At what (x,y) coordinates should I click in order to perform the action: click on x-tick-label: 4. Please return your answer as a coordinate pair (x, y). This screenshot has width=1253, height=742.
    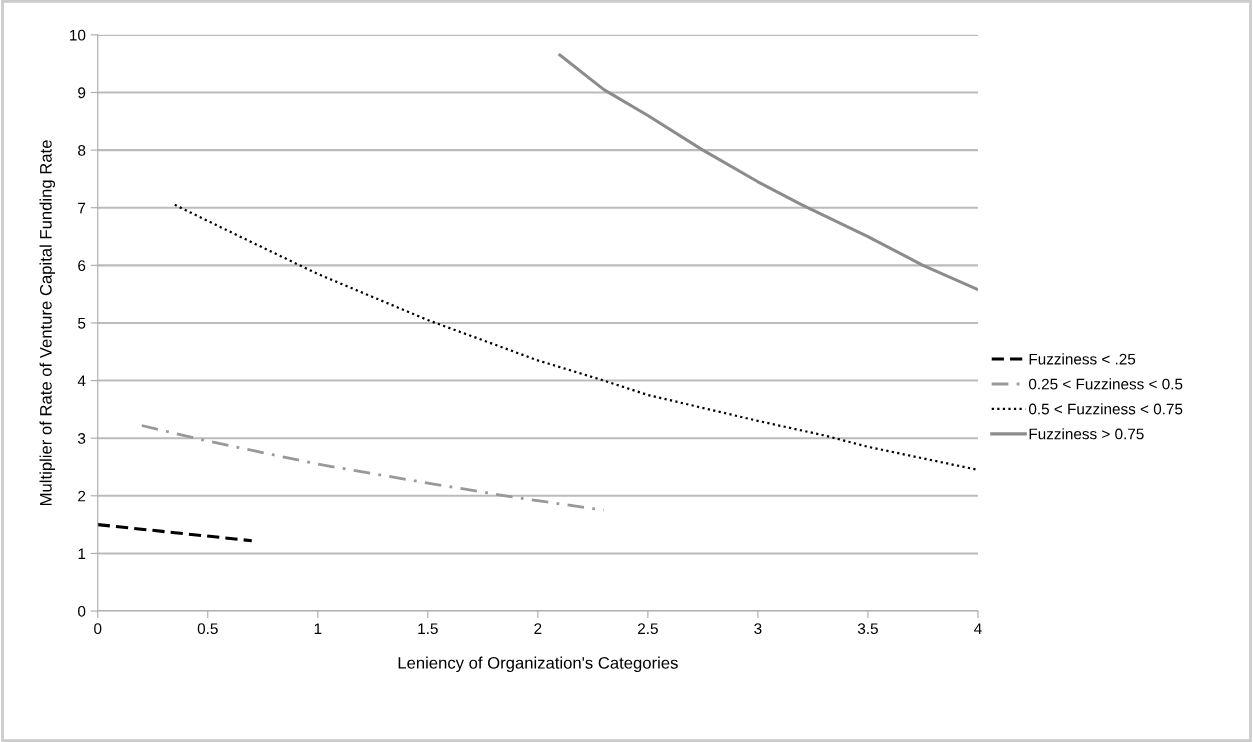
    Looking at the image, I should click on (978, 628).